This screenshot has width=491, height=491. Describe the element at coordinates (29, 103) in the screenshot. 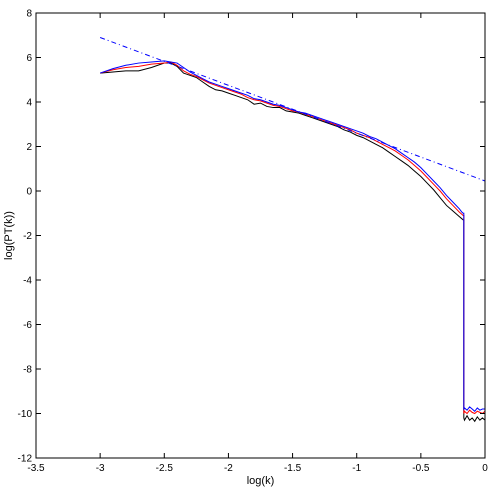

I see `y-tick-label: 4` at that location.